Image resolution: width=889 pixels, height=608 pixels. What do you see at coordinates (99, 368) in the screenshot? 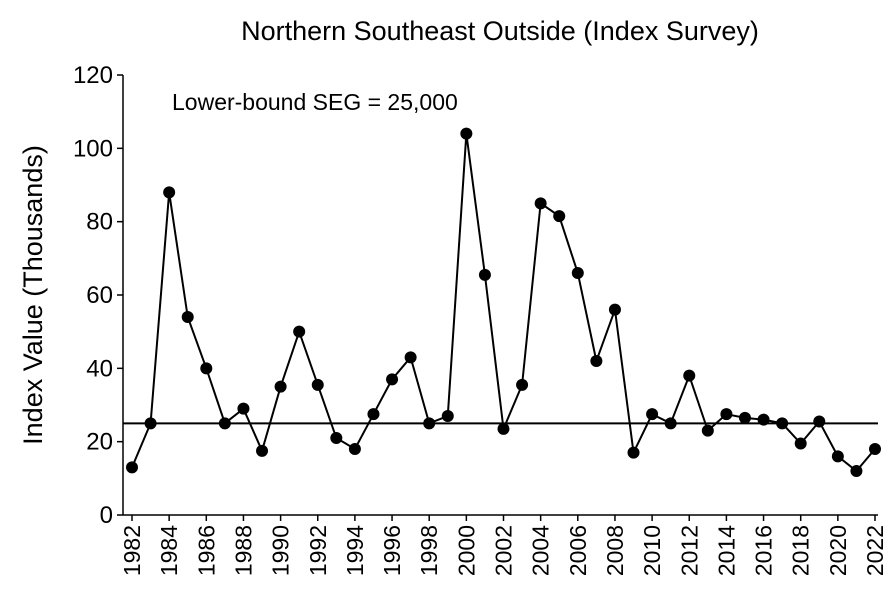
I see `y-tick-label: 40` at bounding box center [99, 368].